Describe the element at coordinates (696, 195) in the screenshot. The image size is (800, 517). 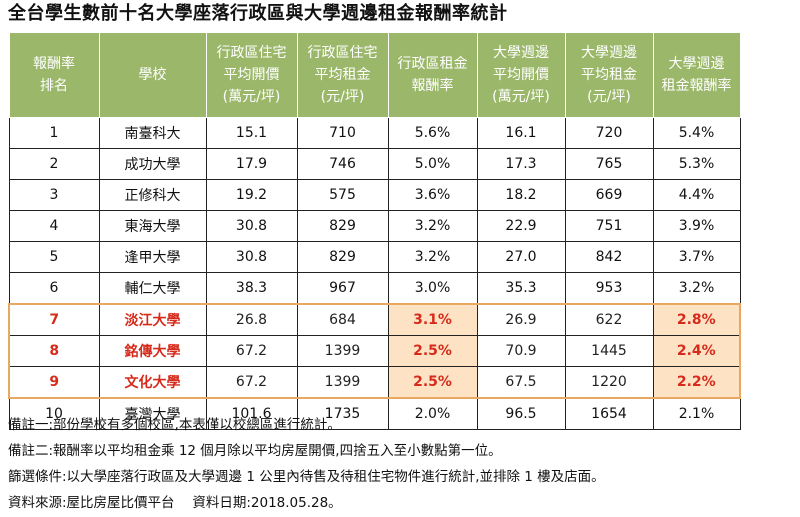
I see `university-yield-cell: 4.4%` at that location.